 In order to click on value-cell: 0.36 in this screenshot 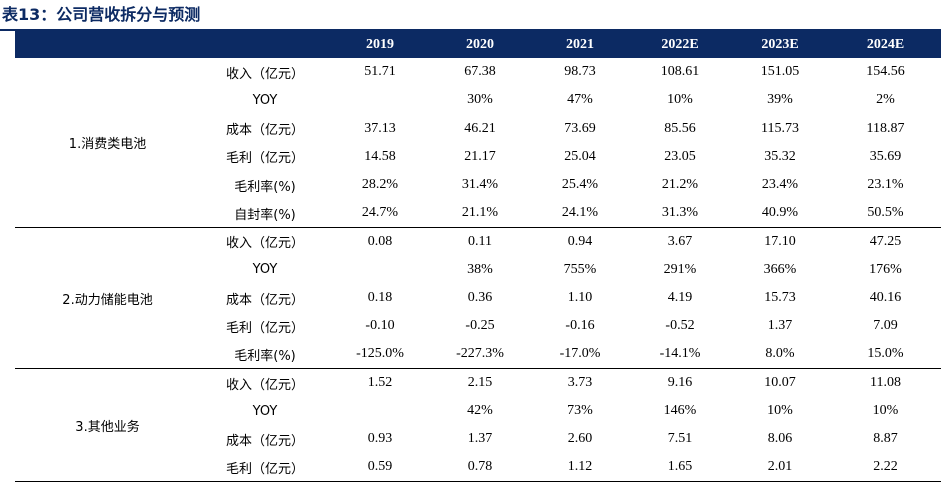, I will do `click(480, 298)`.